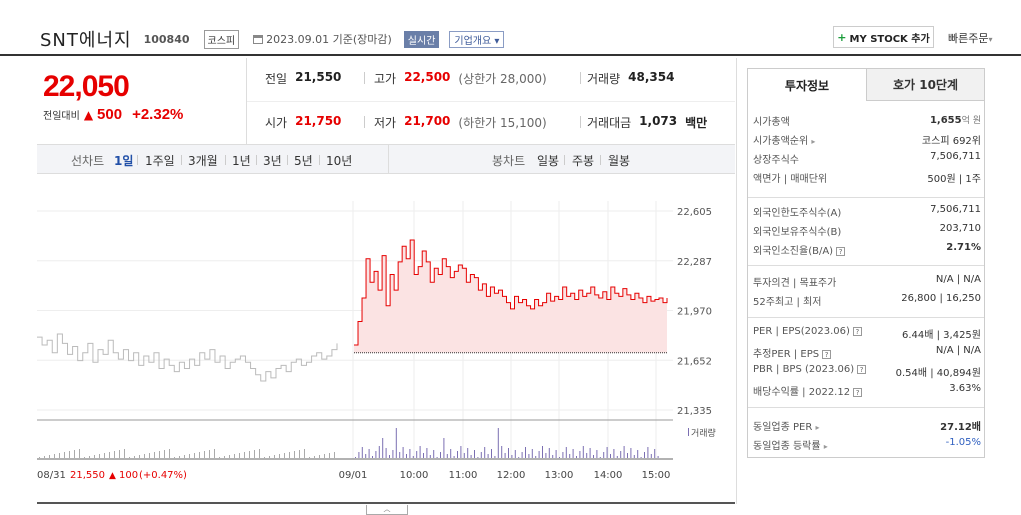 Image resolution: width=1021 pixels, height=515 pixels. Describe the element at coordinates (51, 475) in the screenshot. I see `prev-day-date: 08/31` at that location.